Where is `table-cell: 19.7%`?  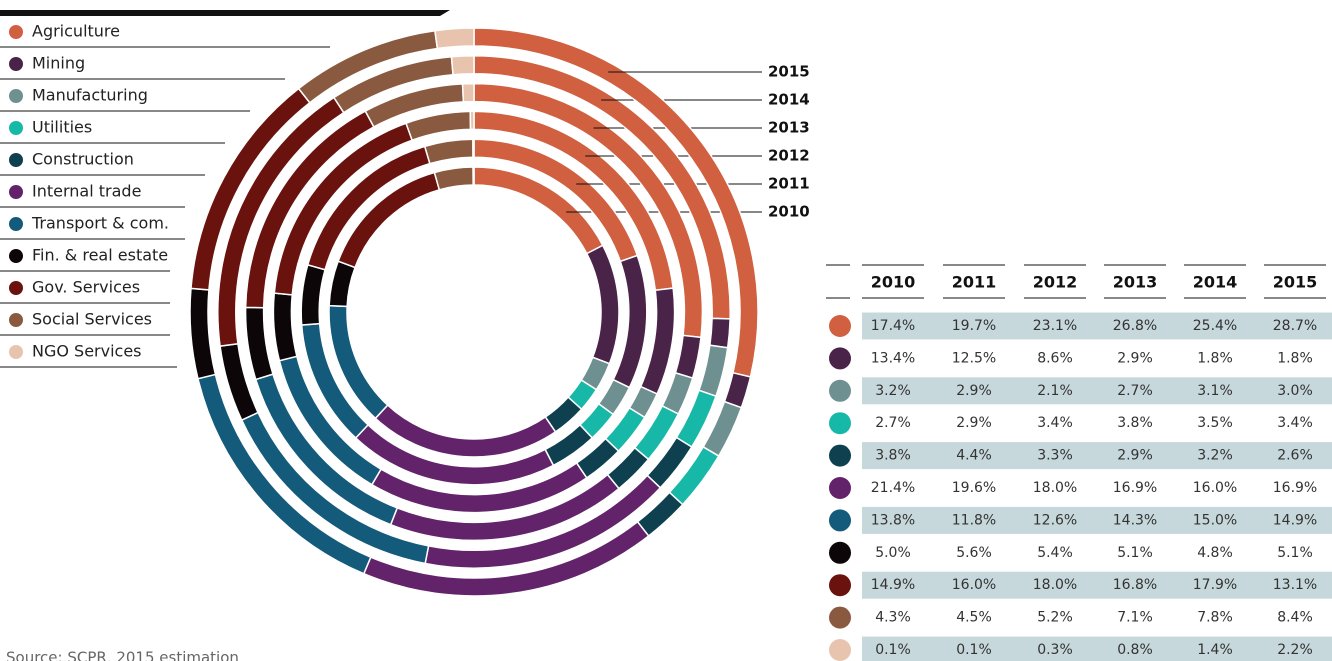
table-cell: 19.7% is located at coordinates (974, 326).